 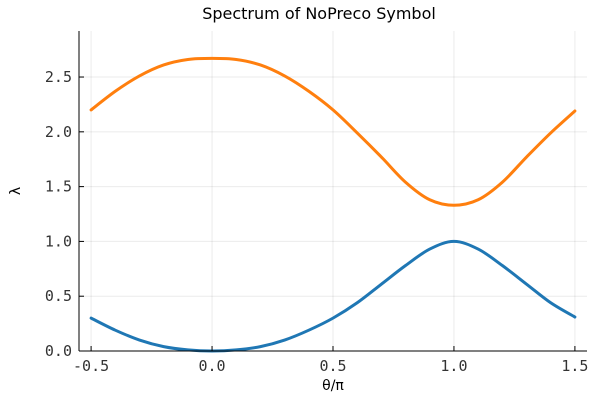 I want to click on y-tick-label: 0.0, so click(x=58, y=351).